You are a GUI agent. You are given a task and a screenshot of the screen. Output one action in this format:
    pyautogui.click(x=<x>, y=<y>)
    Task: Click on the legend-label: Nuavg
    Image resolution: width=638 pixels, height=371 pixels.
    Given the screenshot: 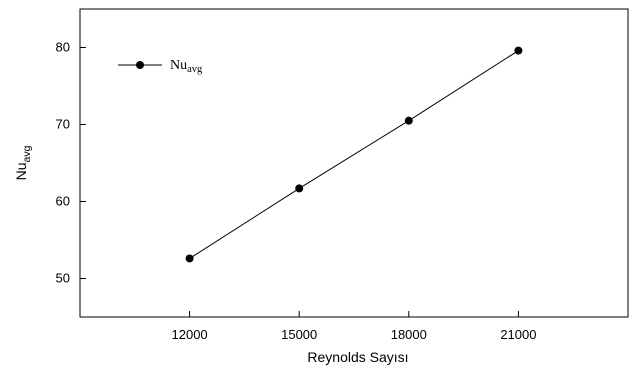 What is the action you would take?
    pyautogui.click(x=186, y=66)
    